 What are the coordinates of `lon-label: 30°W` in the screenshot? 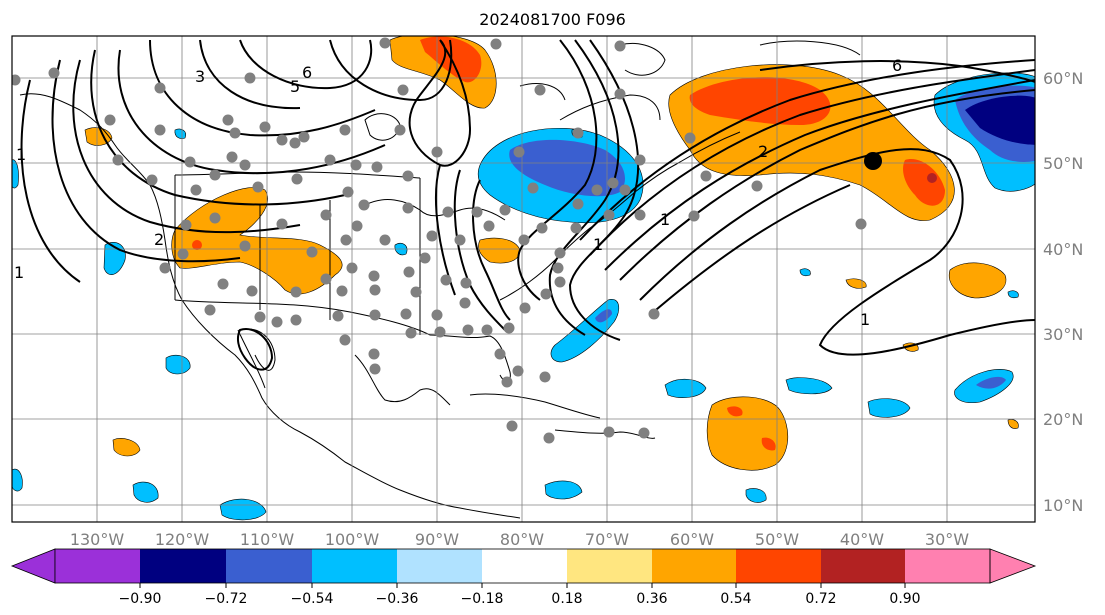 It's located at (947, 539).